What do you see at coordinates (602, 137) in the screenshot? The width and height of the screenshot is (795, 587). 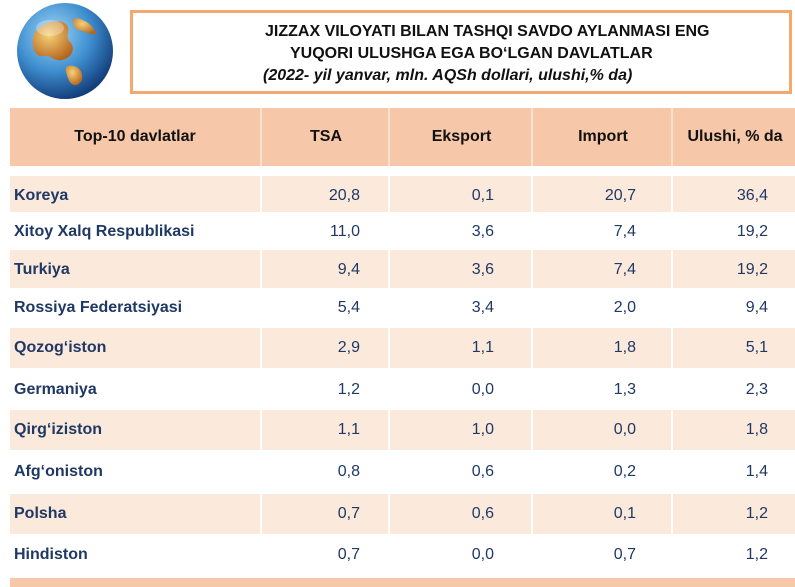 I see `header-import: Import` at bounding box center [602, 137].